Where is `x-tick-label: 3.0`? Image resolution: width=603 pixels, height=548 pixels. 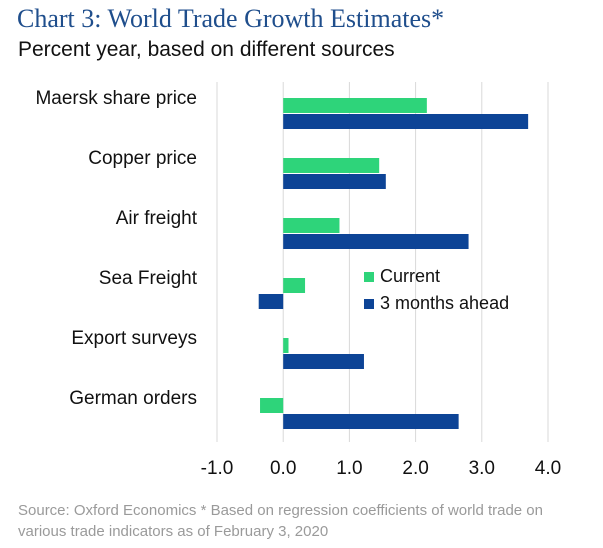 x-tick-label: 3.0 is located at coordinates (482, 468).